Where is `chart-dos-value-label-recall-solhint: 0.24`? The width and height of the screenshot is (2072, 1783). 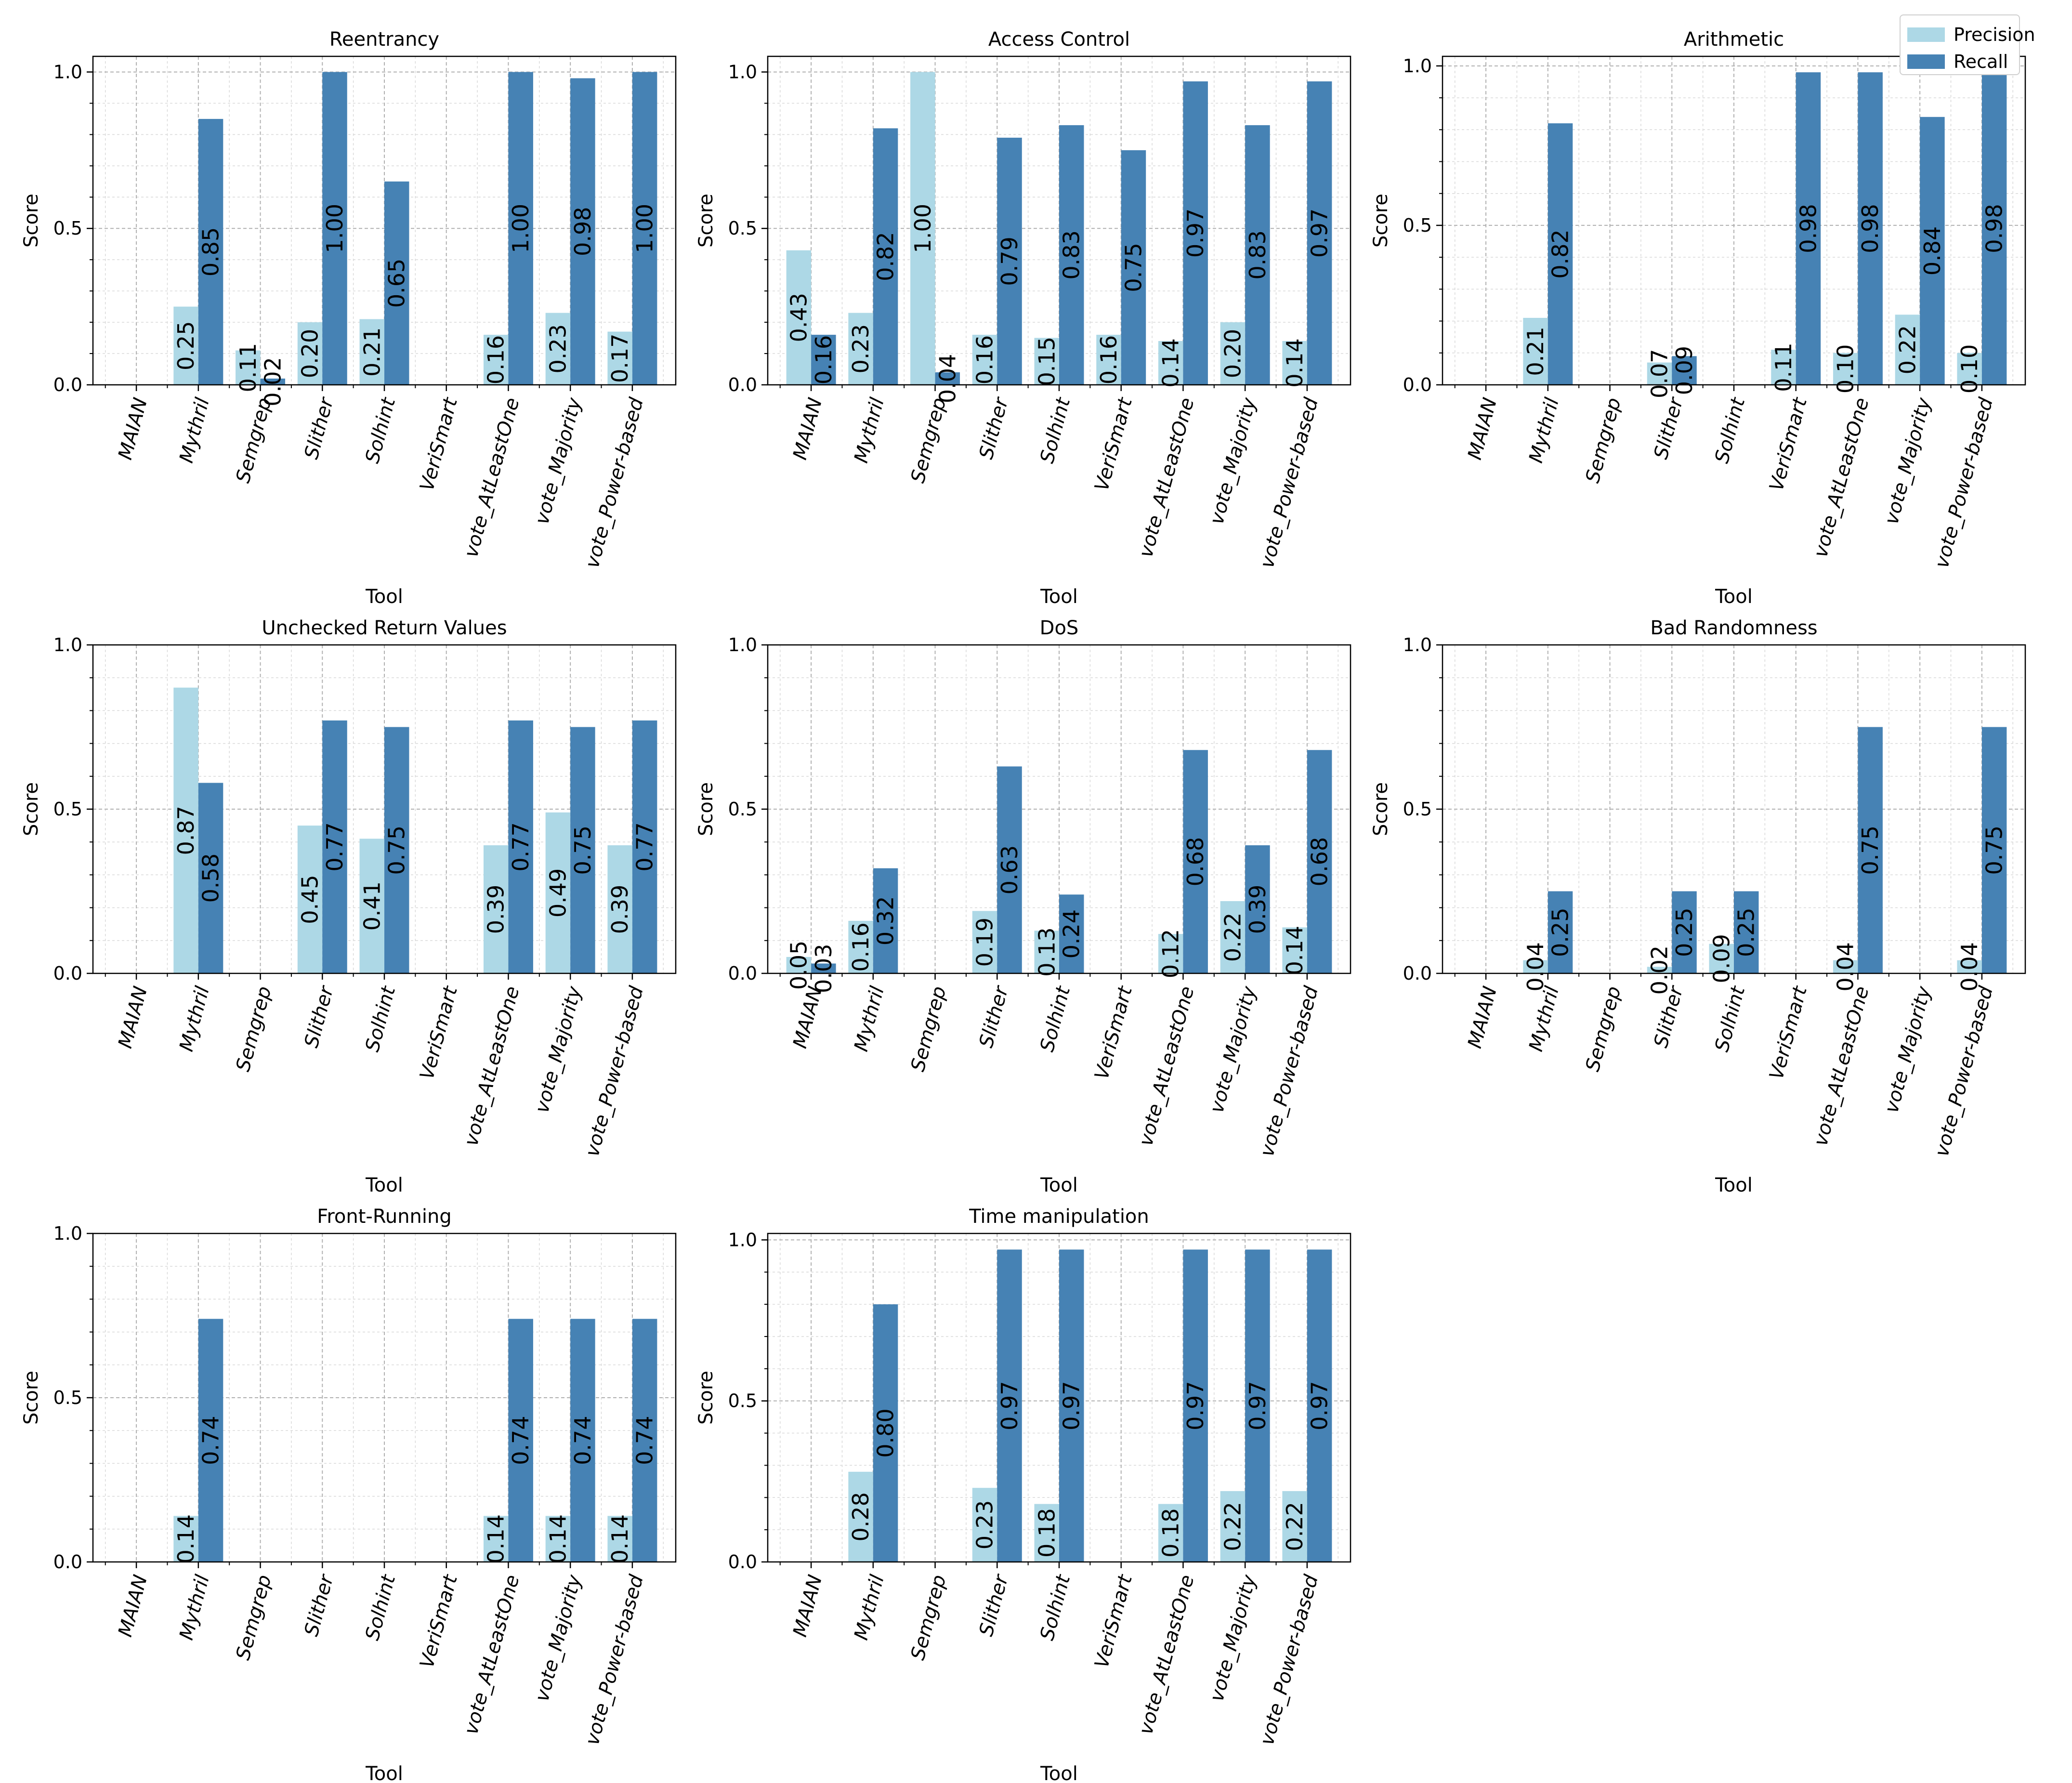 chart-dos-value-label-recall-solhint: 0.24 is located at coordinates (1072, 933).